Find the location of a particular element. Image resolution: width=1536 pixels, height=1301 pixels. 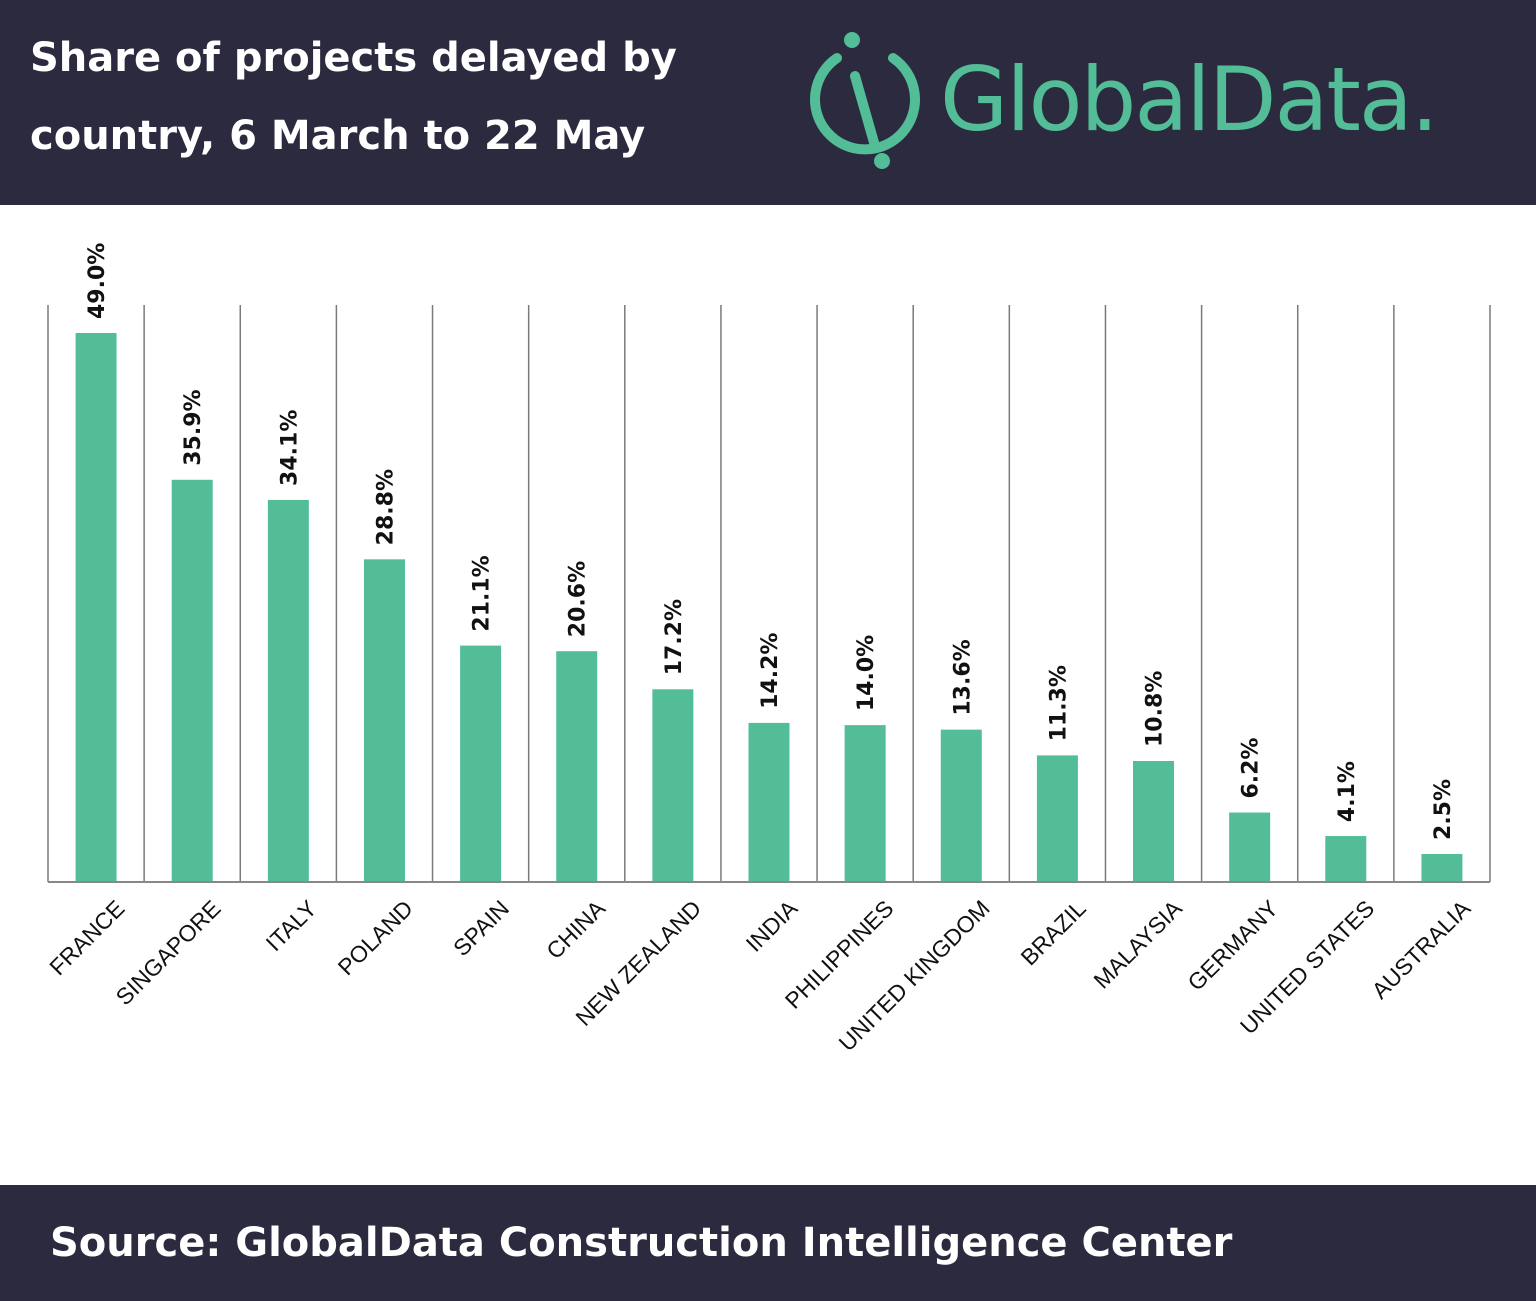

value-label: 20.6% is located at coordinates (578, 599).